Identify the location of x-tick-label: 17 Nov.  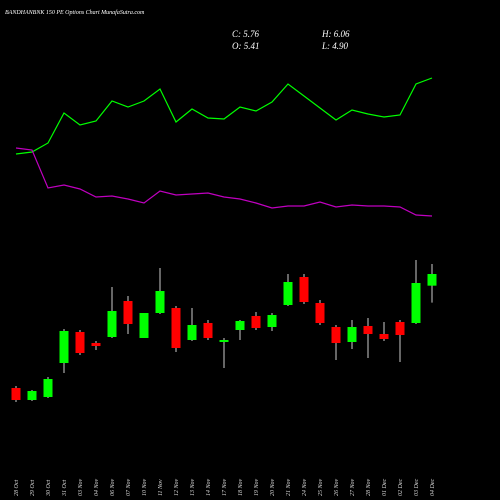
(225, 487).